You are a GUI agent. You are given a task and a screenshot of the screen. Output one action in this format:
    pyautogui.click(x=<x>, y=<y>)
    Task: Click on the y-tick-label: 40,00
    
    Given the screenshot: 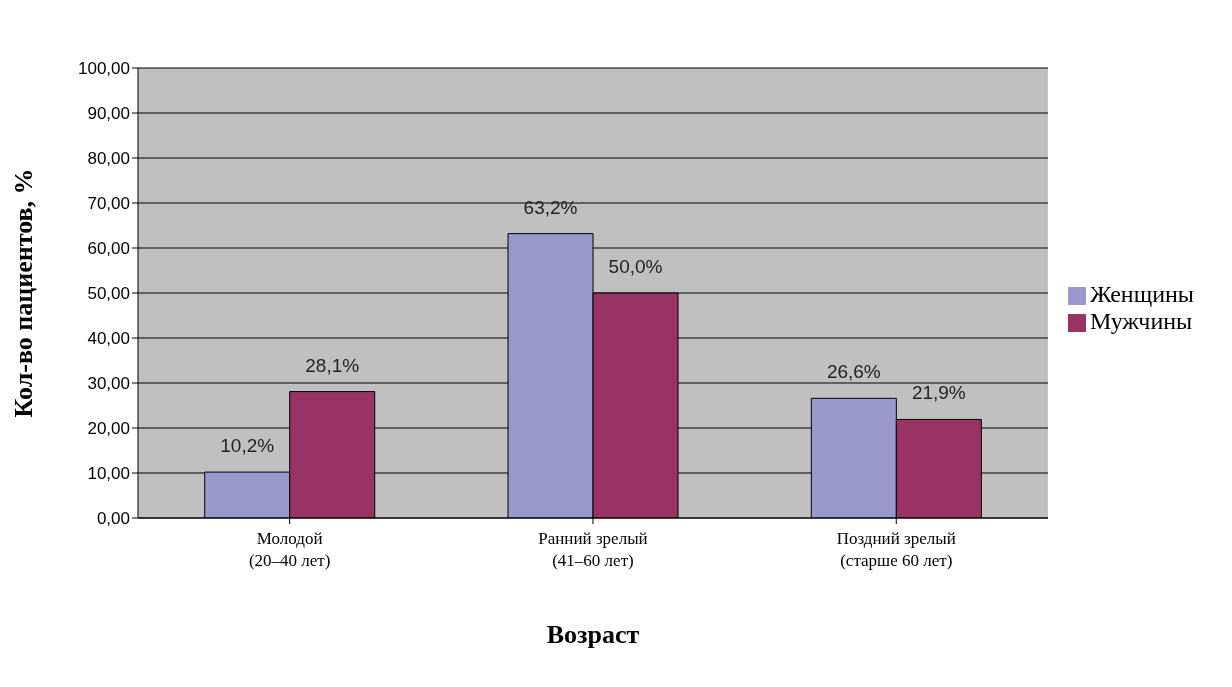 What is the action you would take?
    pyautogui.click(x=108, y=339)
    